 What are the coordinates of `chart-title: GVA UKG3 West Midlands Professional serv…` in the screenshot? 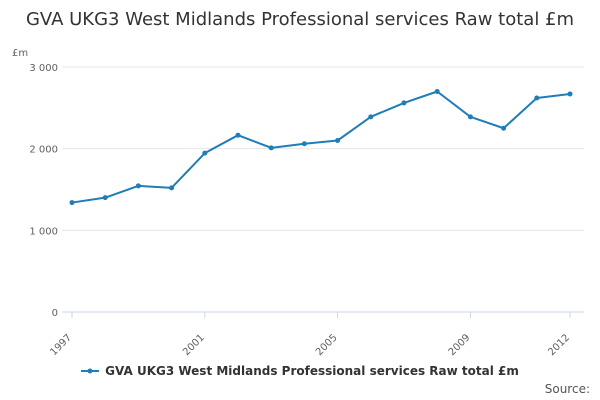 It's located at (300, 19).